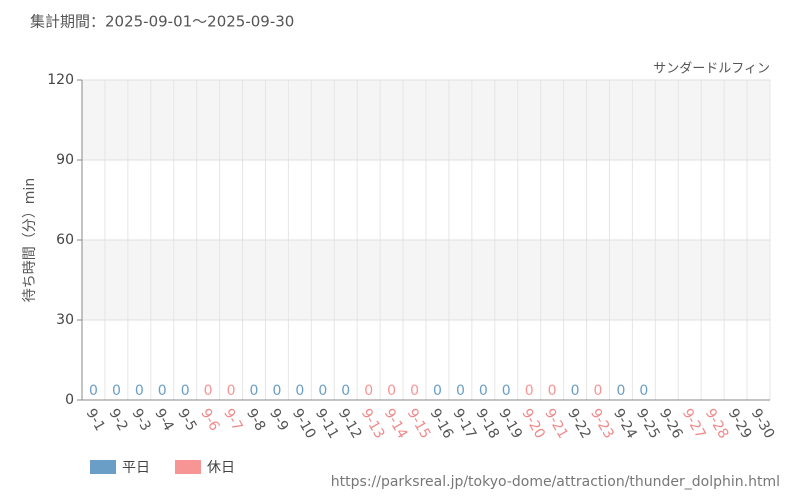 This screenshot has height=500, width=800. I want to click on x-tick-label: 9-8, so click(255, 420).